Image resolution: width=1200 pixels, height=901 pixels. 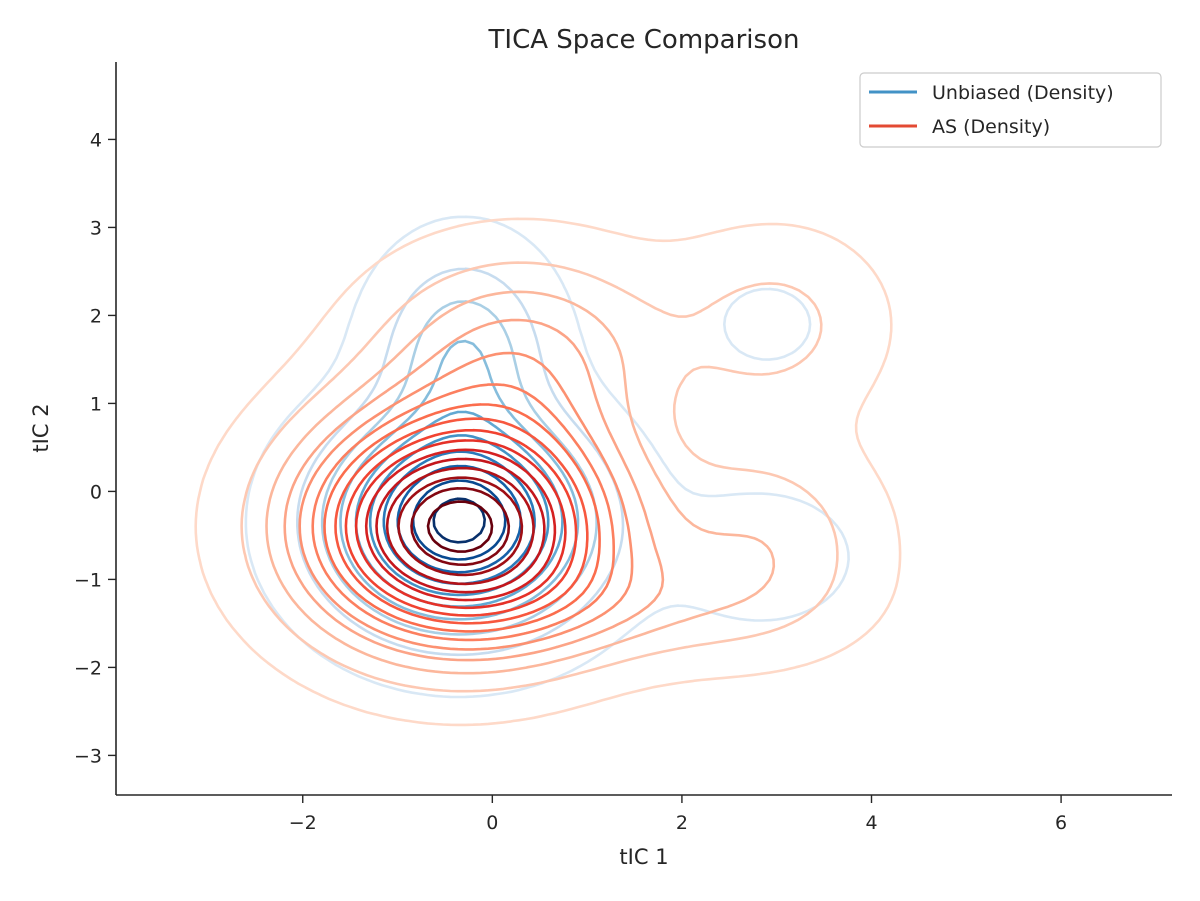 What do you see at coordinates (88, 668) in the screenshot?
I see `y-tick-label: −2` at bounding box center [88, 668].